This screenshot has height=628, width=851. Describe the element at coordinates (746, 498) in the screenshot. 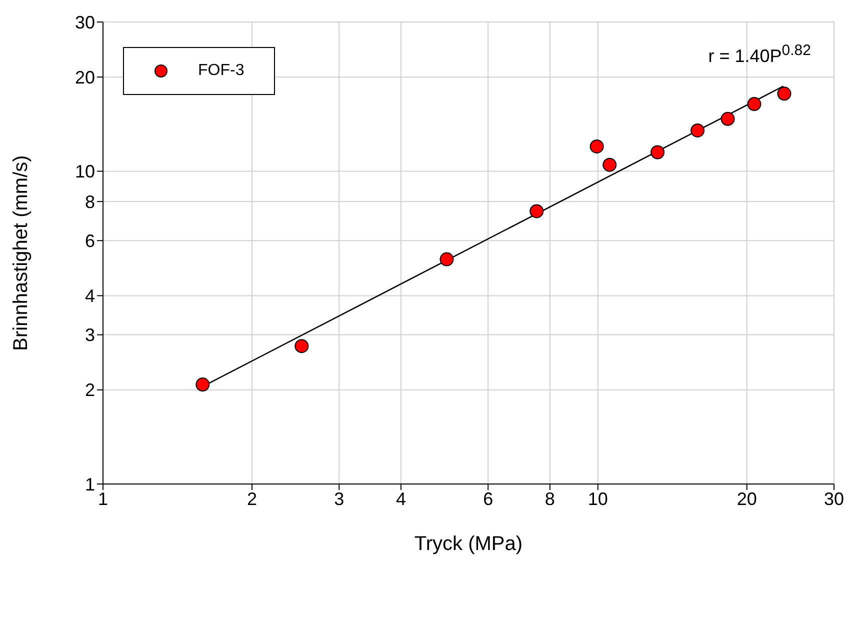

I see `x-tick-label: 20` at that location.